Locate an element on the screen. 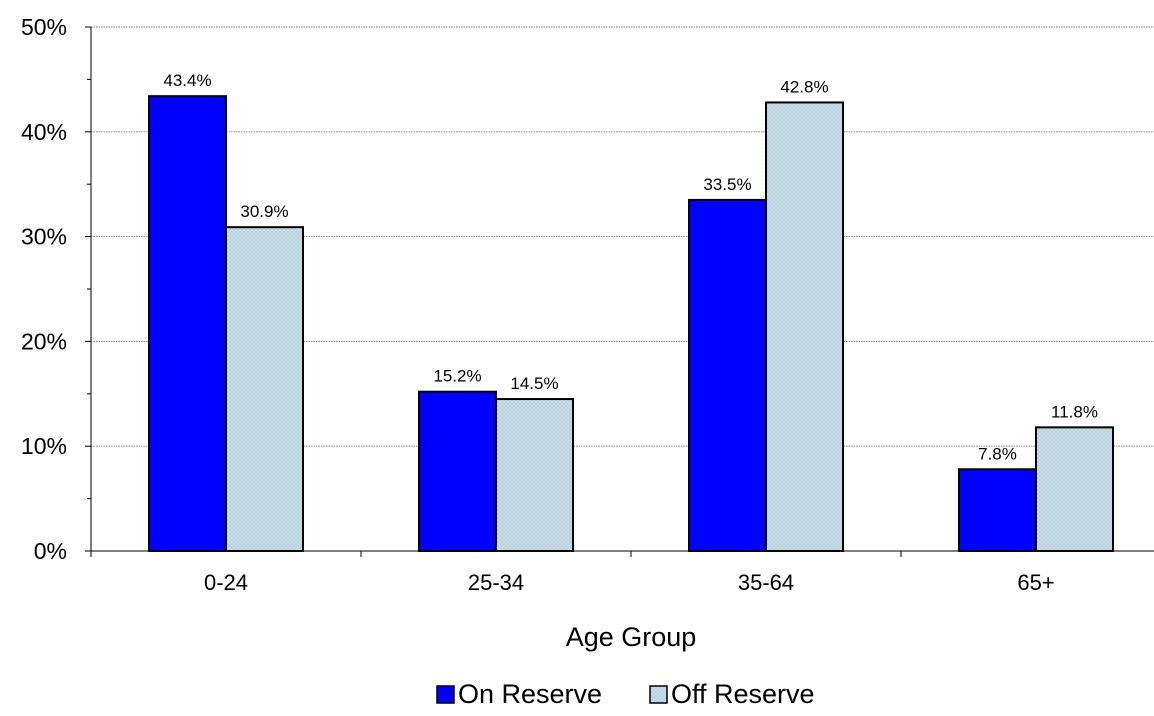  y-tick-label: 10% is located at coordinates (44, 446).